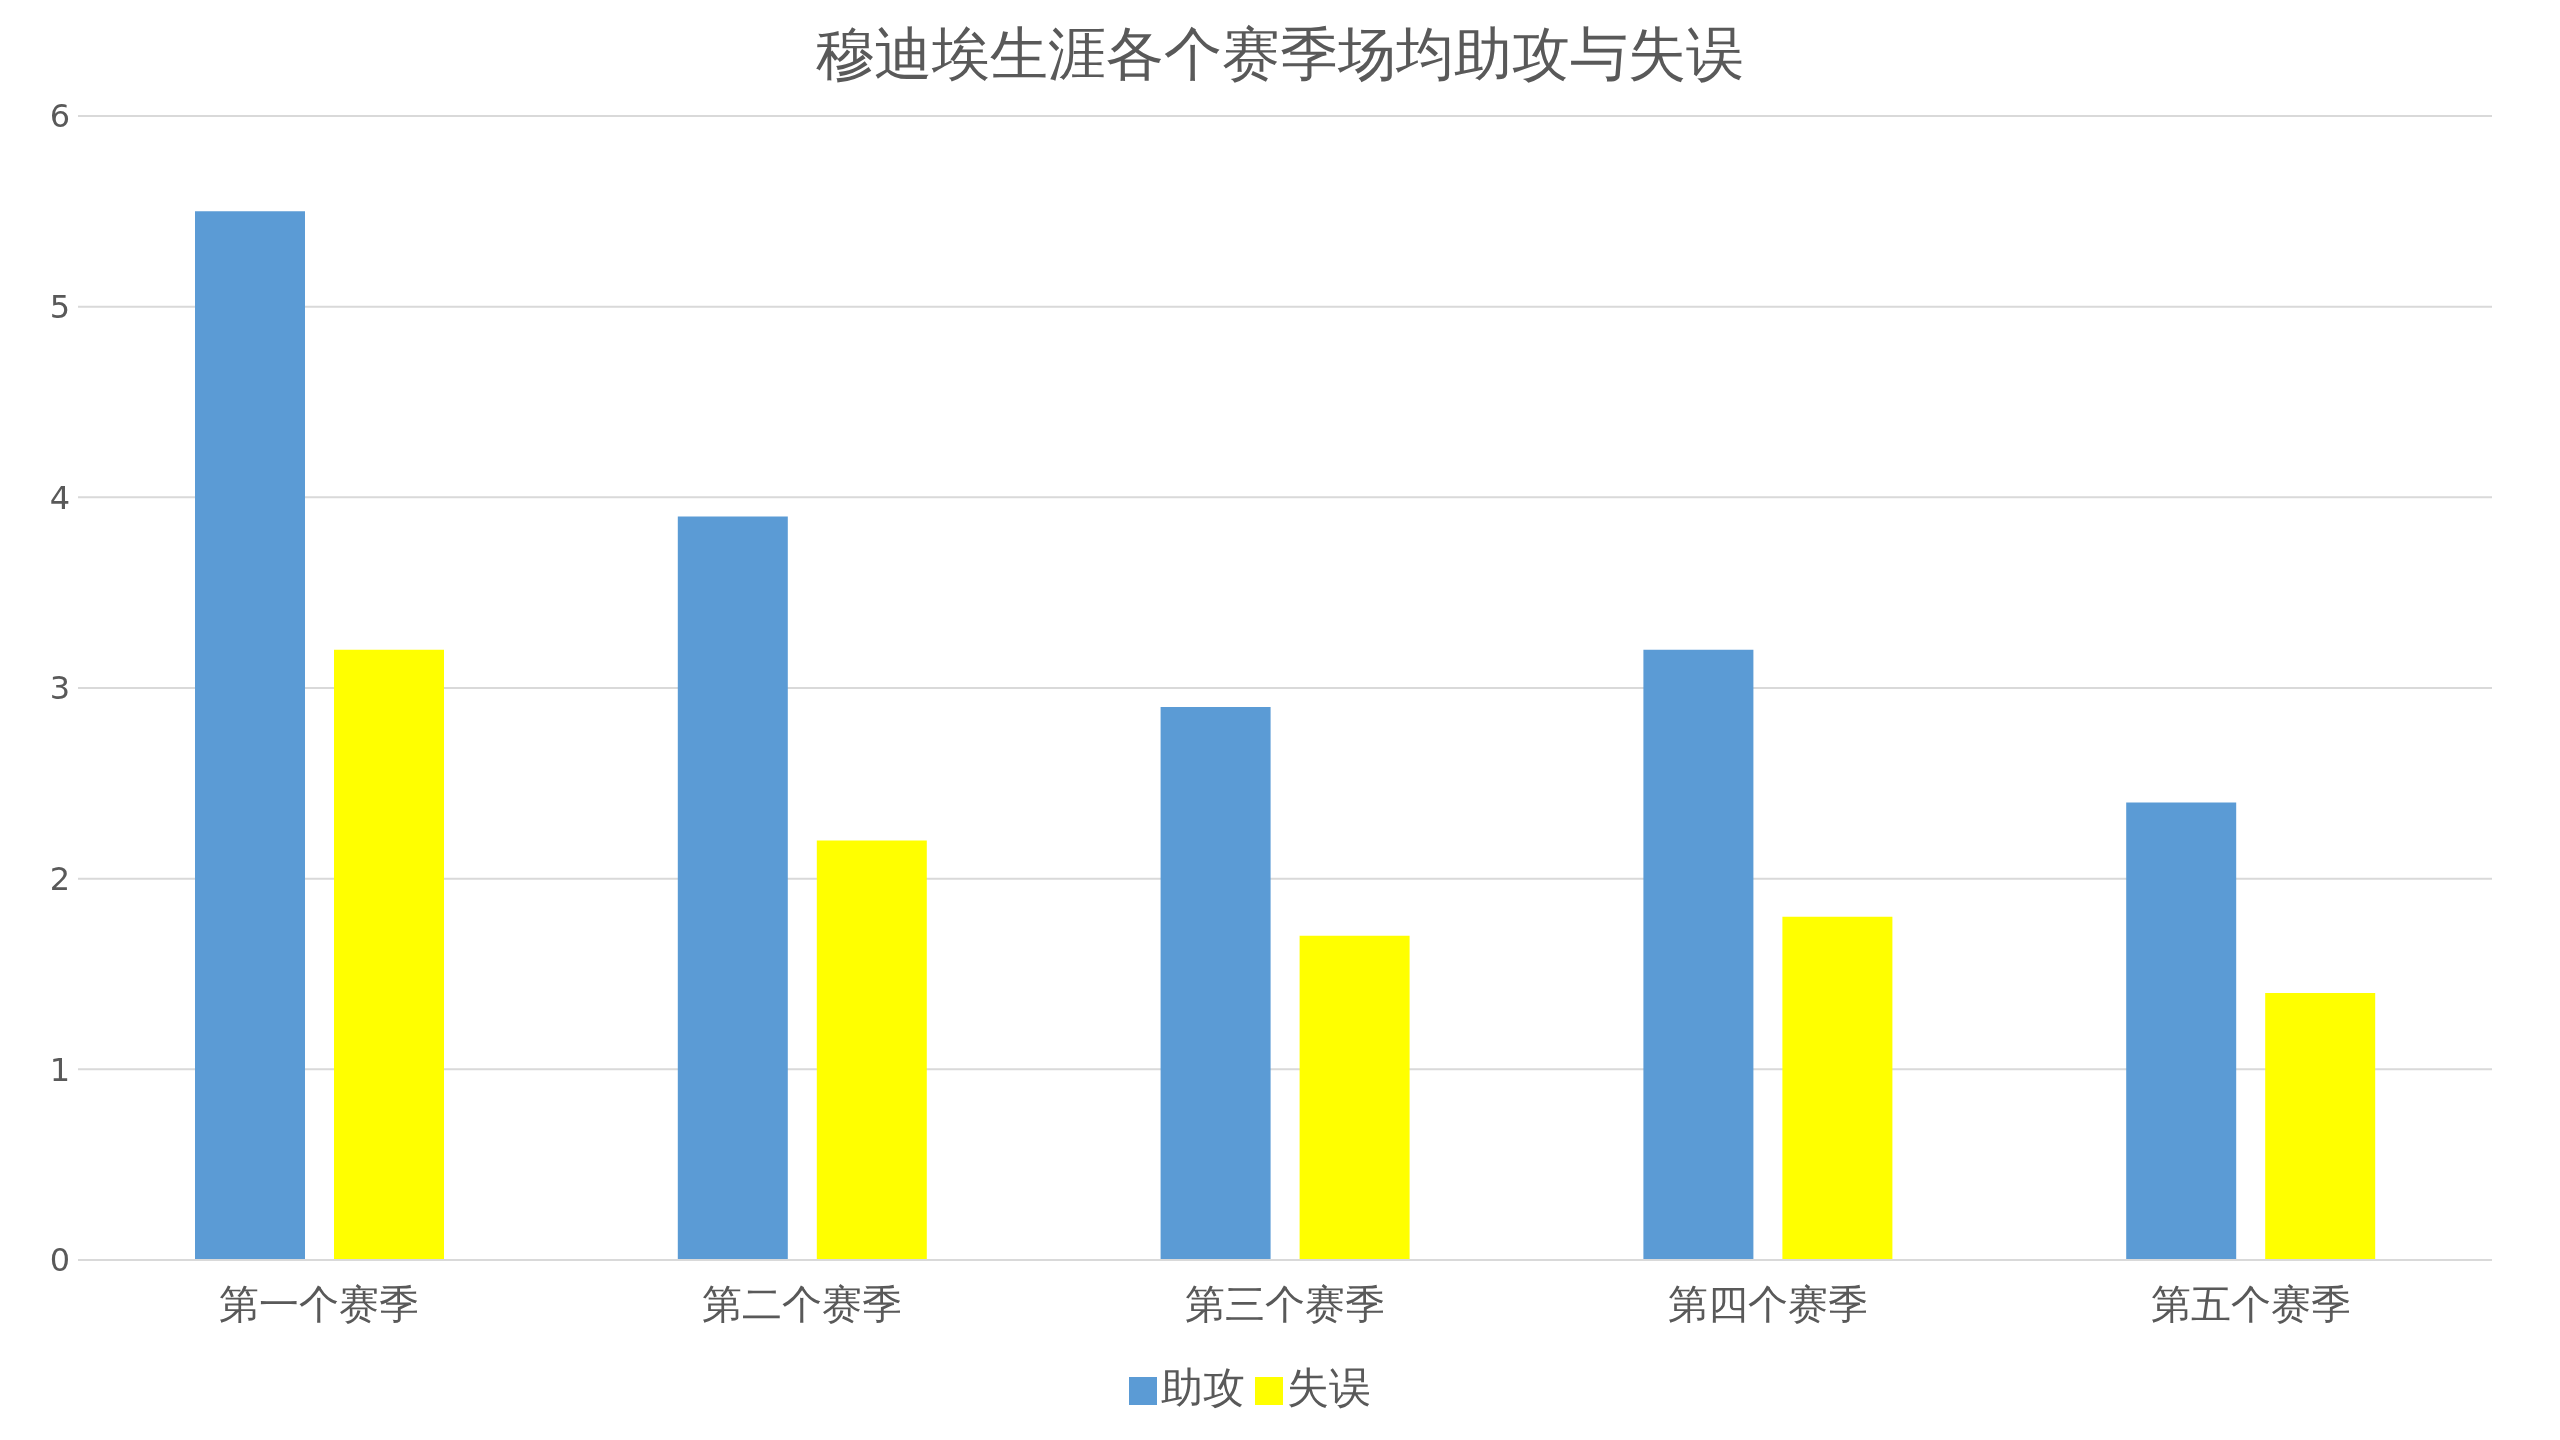  What do you see at coordinates (59, 688) in the screenshot?
I see `y-tick-label: 3` at bounding box center [59, 688].